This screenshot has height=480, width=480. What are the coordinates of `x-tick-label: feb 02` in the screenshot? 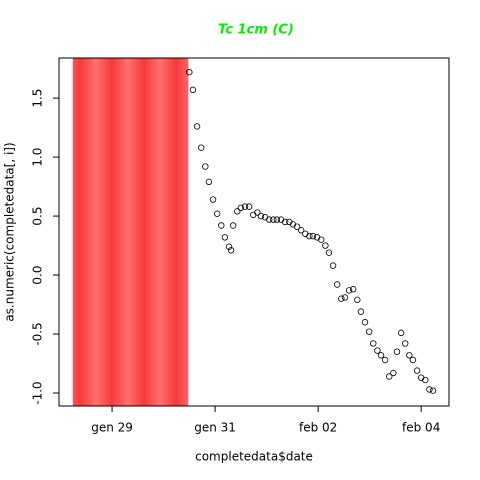 It's located at (318, 428).